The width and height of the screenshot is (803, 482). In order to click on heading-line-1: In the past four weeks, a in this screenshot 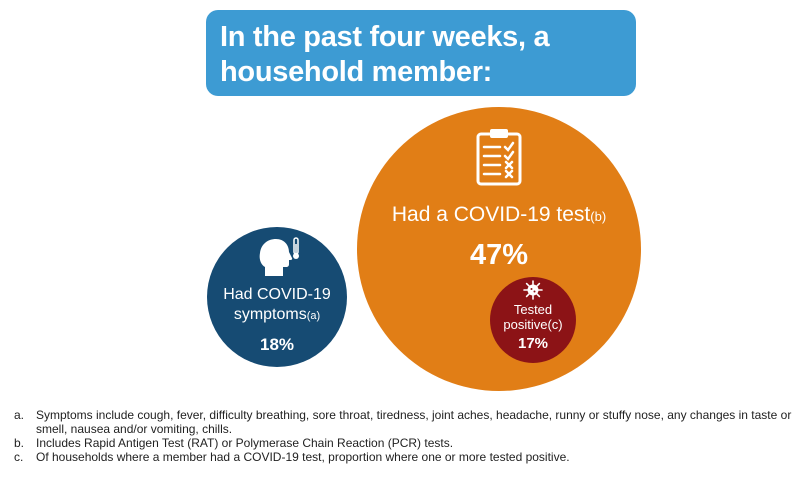, I will do `click(385, 37)`.